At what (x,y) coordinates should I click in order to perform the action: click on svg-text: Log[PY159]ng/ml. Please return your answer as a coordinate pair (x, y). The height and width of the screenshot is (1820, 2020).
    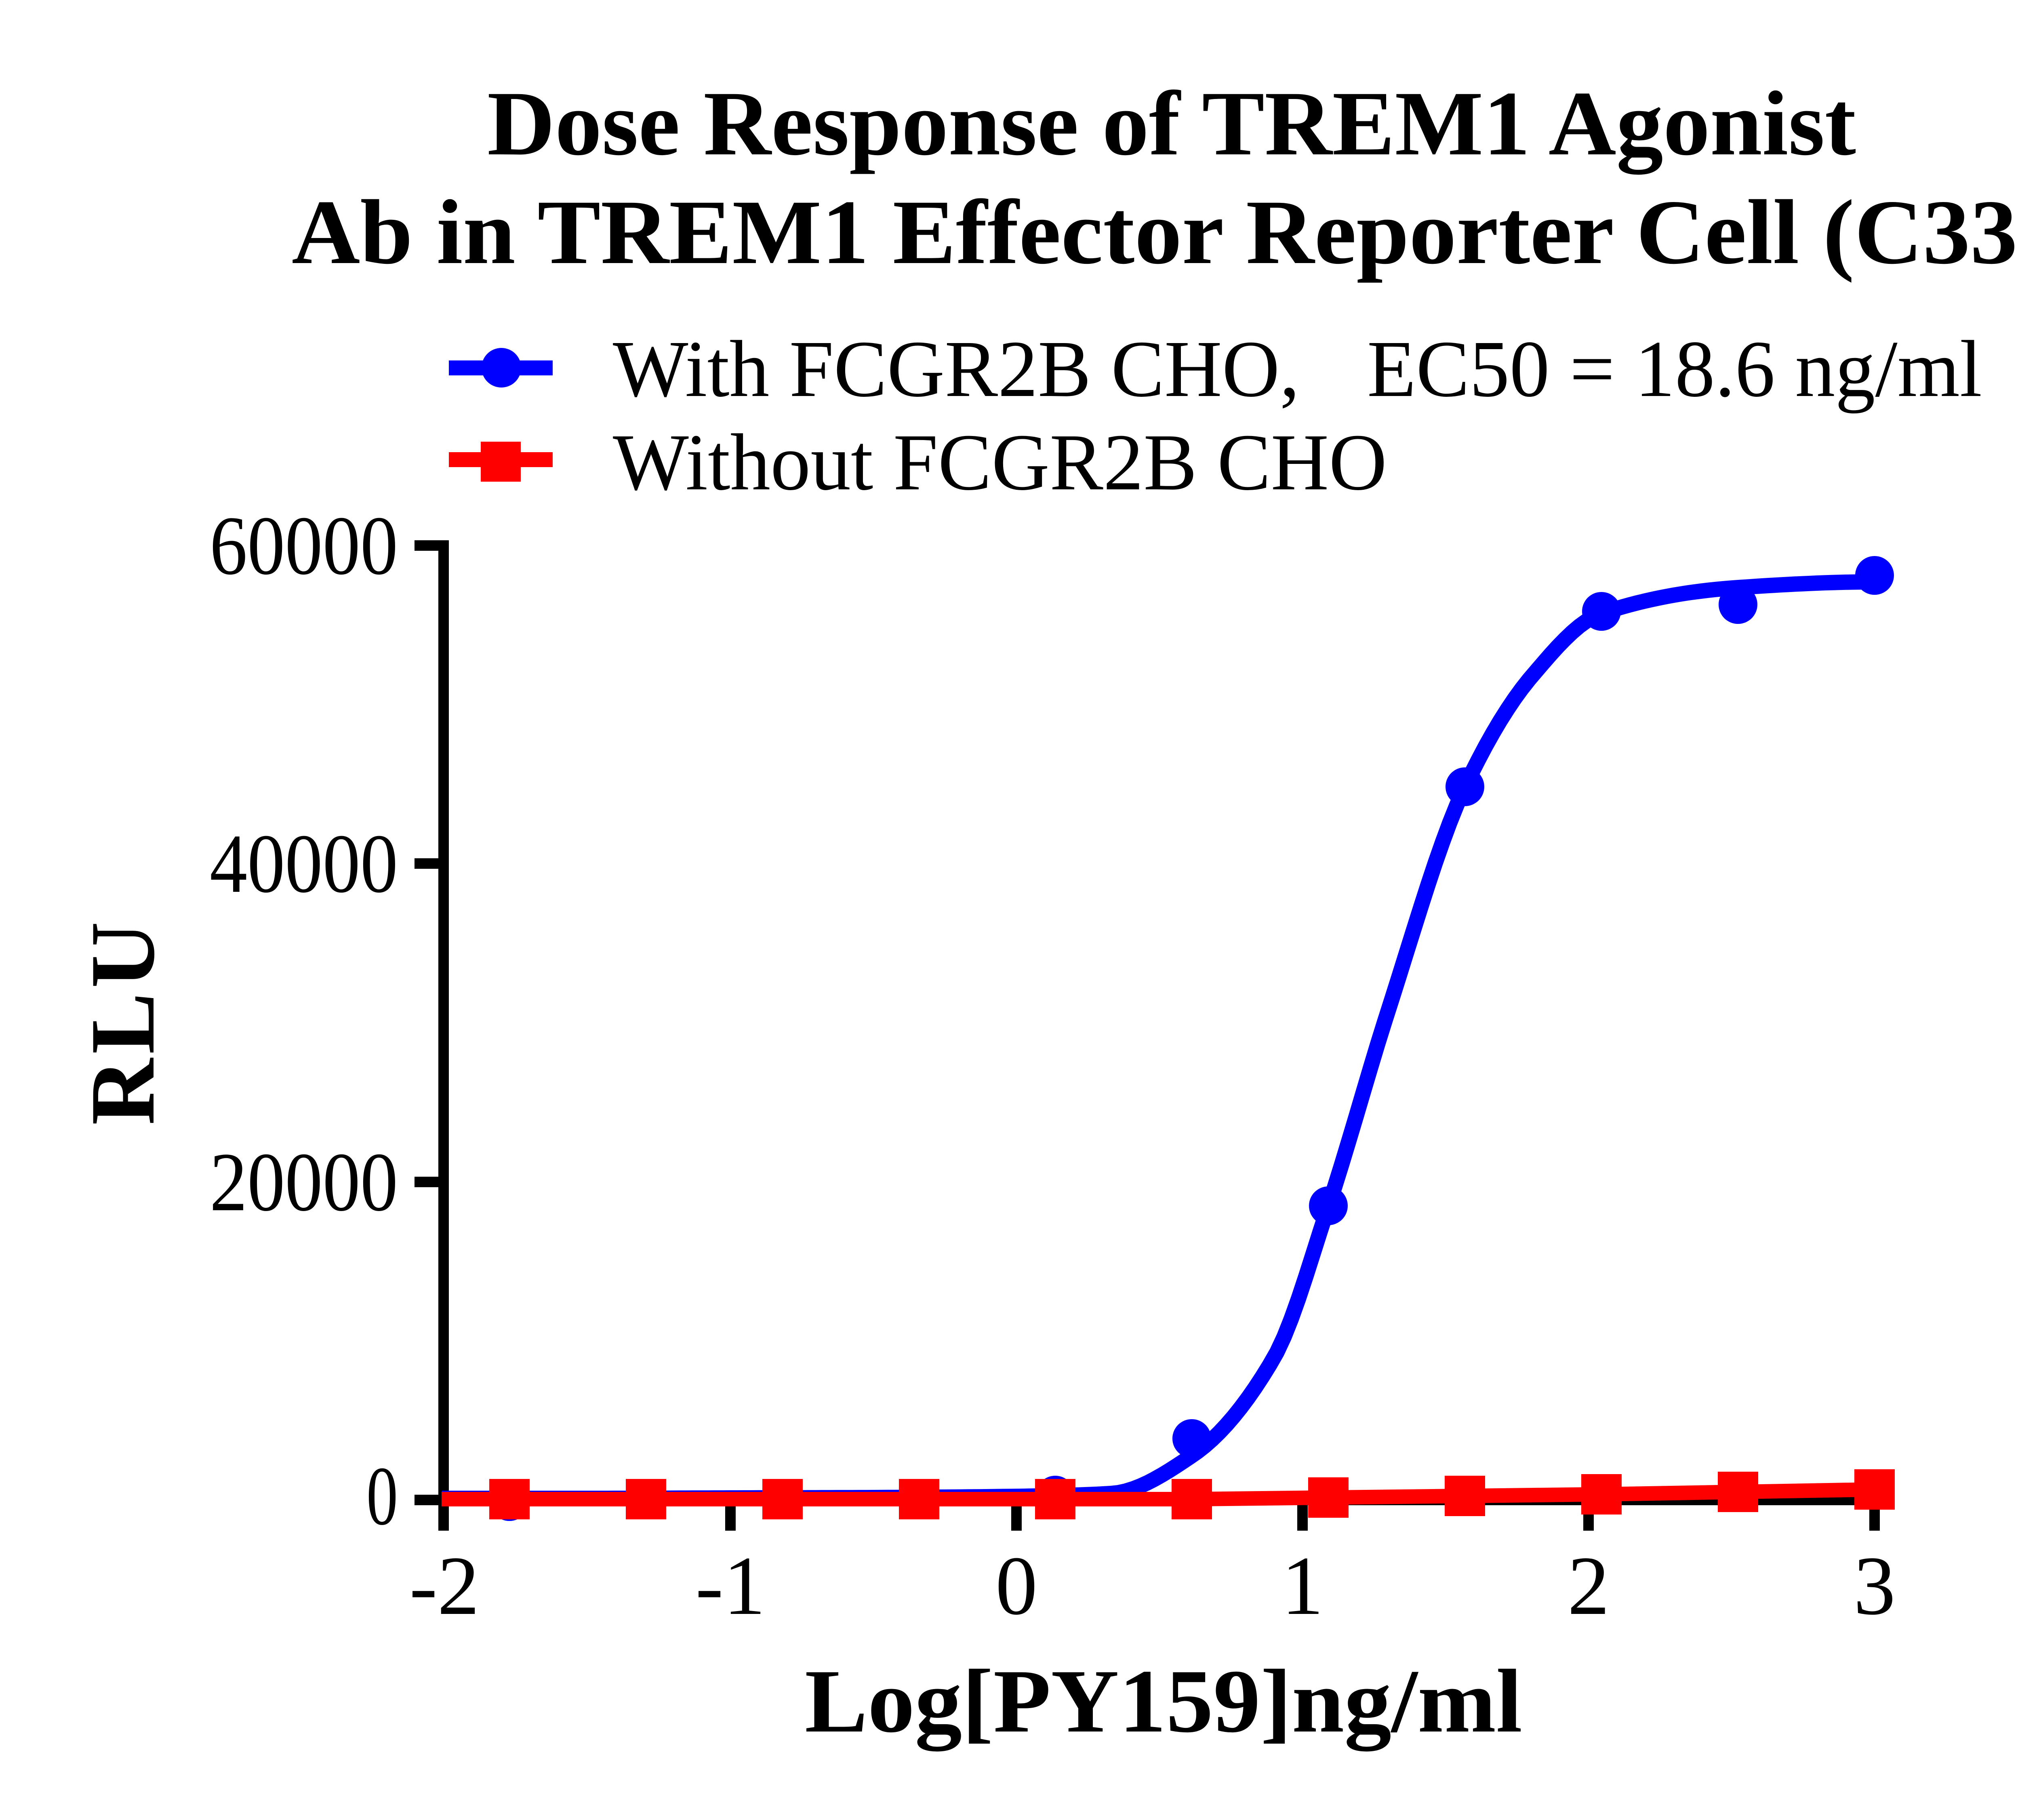
    Looking at the image, I should click on (1163, 1701).